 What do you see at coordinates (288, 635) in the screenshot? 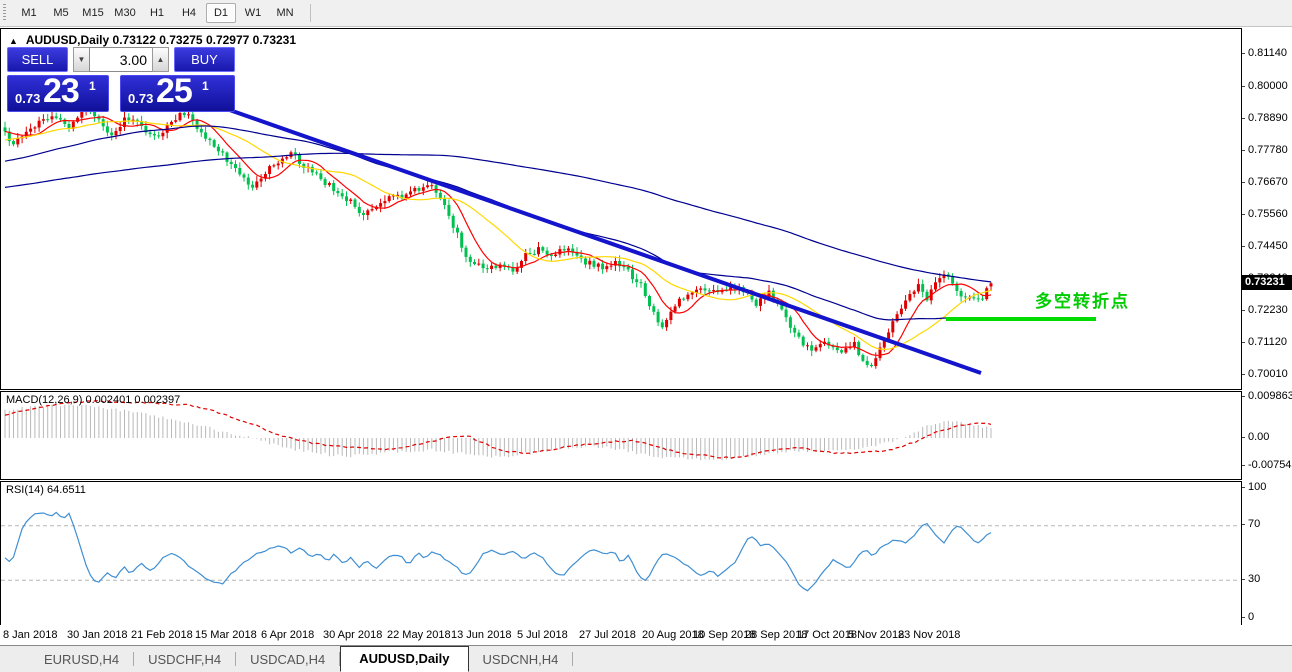
I see `date-axis-label: 6 Apr 2018` at bounding box center [288, 635].